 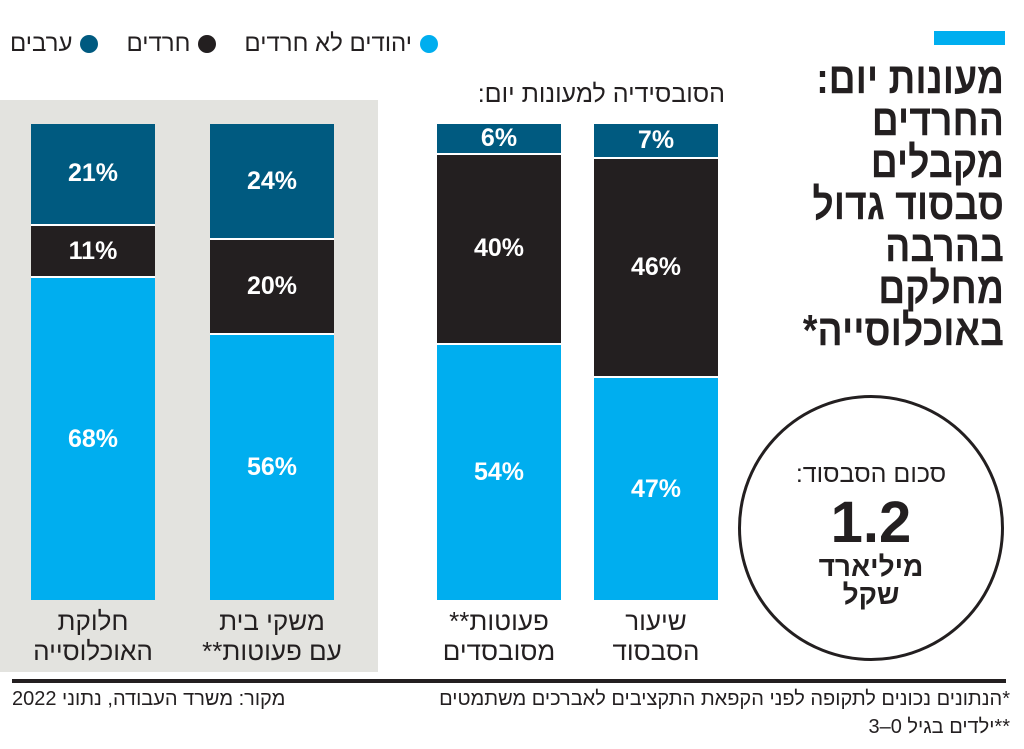 I want to click on bar-segment: 21%, so click(x=93, y=174).